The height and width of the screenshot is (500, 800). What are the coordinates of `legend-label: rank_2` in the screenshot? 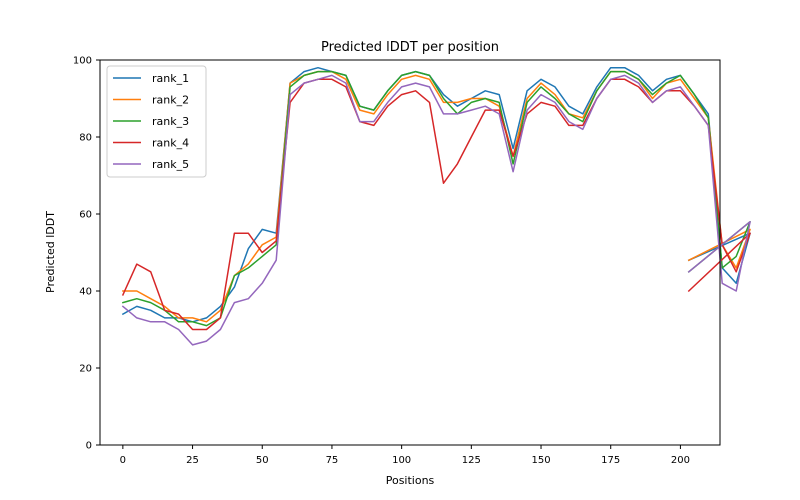 It's located at (170, 100).